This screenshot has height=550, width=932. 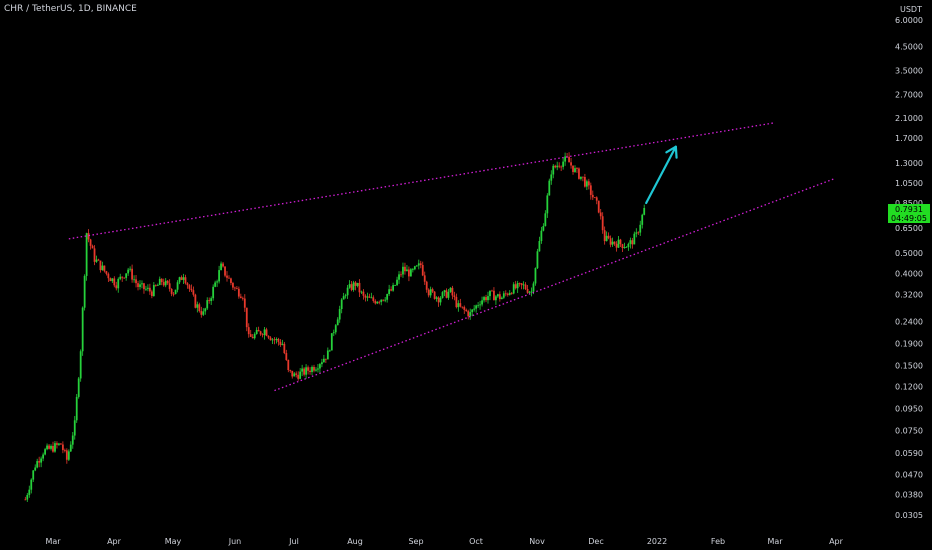 What do you see at coordinates (70, 9) in the screenshot?
I see `chart-title: CHR / TetherUS, 1D, BINANCE` at bounding box center [70, 9].